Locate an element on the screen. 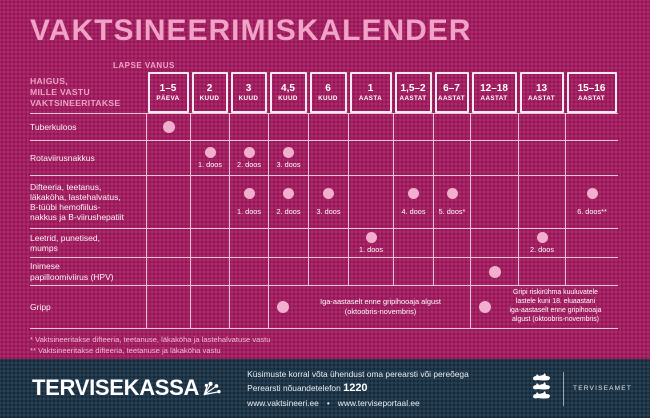 The height and width of the screenshot is (418, 650). age-unit: AASTA is located at coordinates (370, 98).